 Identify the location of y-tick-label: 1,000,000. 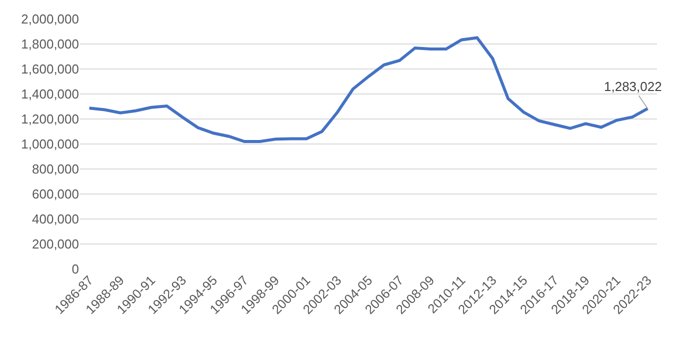
(50, 144).